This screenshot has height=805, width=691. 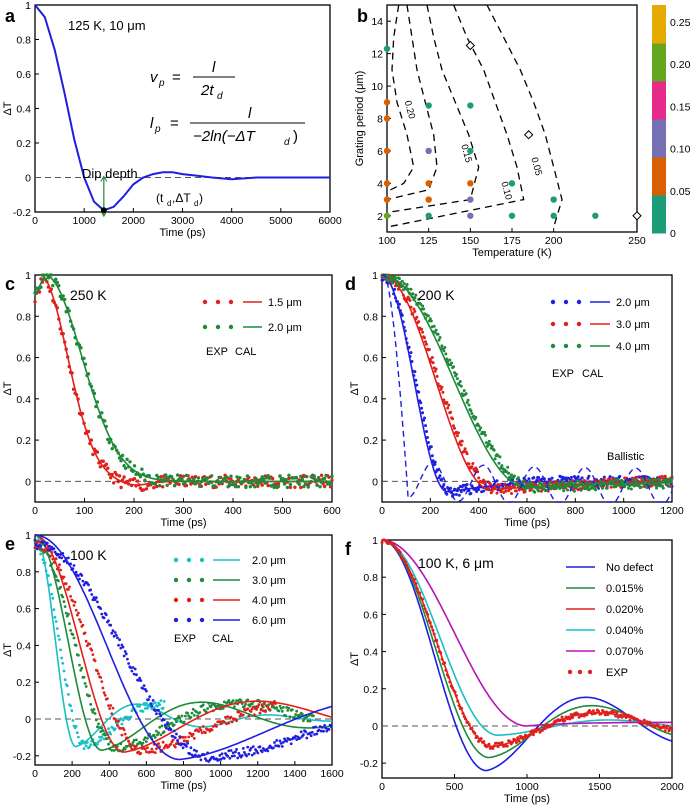 What do you see at coordinates (380, 184) in the screenshot?
I see `y-tick-label: 4` at bounding box center [380, 184].